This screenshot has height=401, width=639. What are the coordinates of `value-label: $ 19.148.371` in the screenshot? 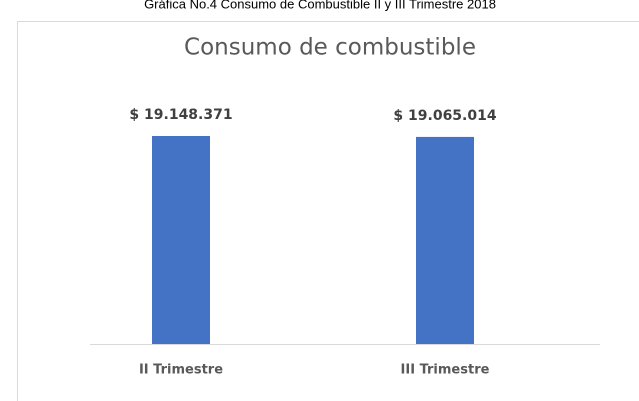 It's located at (180, 115).